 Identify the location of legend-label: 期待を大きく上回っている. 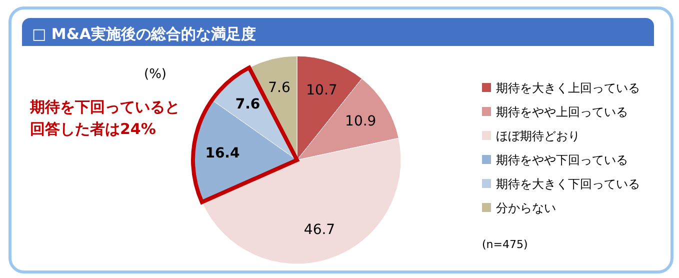
(568, 88).